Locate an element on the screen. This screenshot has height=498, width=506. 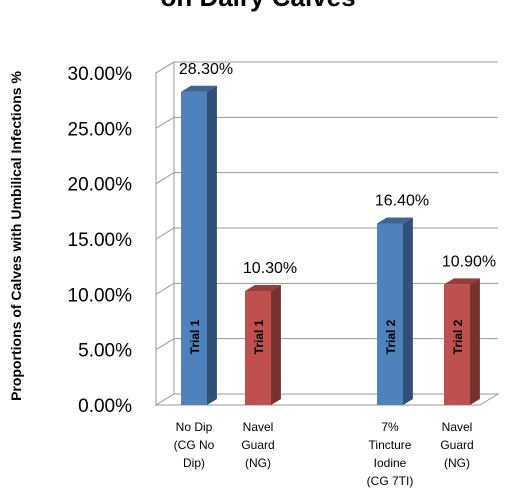
data-label: 16.40% is located at coordinates (402, 201).